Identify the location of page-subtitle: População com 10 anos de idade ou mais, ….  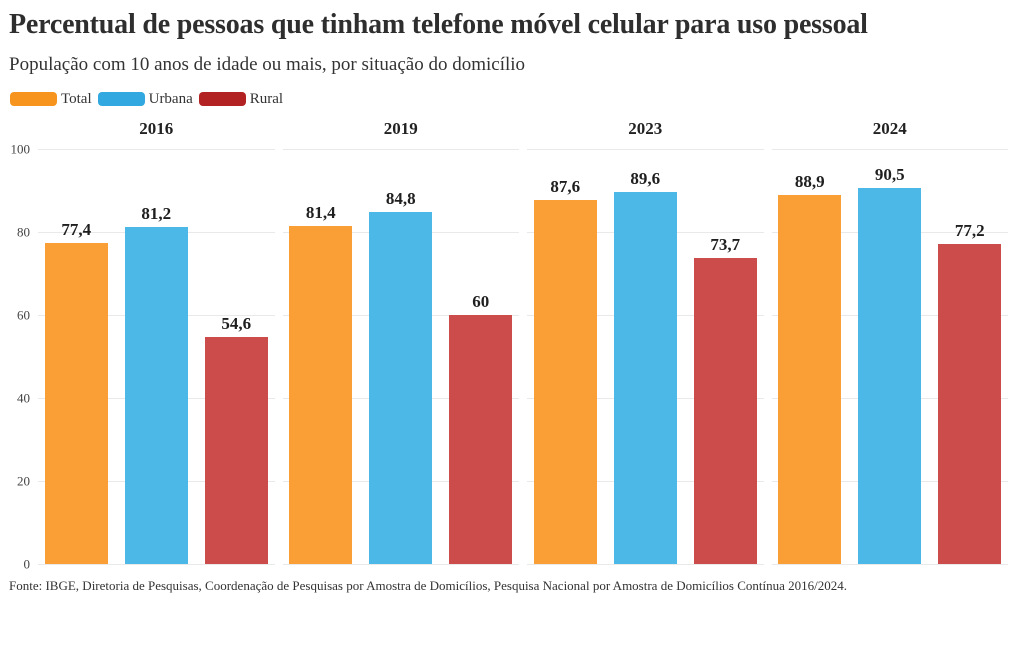
(267, 64).